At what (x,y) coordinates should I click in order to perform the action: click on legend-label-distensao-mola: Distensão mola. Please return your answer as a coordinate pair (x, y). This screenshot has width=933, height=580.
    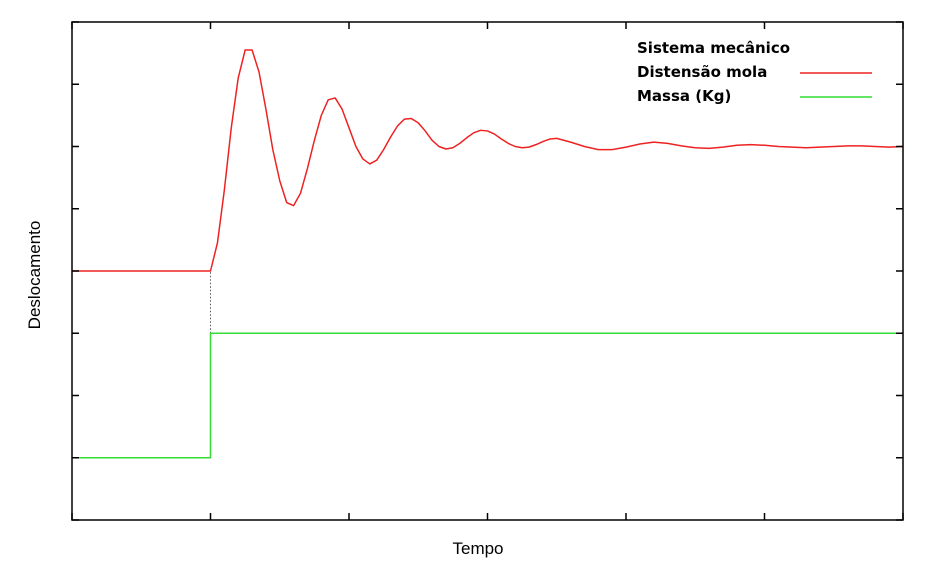
    Looking at the image, I should click on (702, 72).